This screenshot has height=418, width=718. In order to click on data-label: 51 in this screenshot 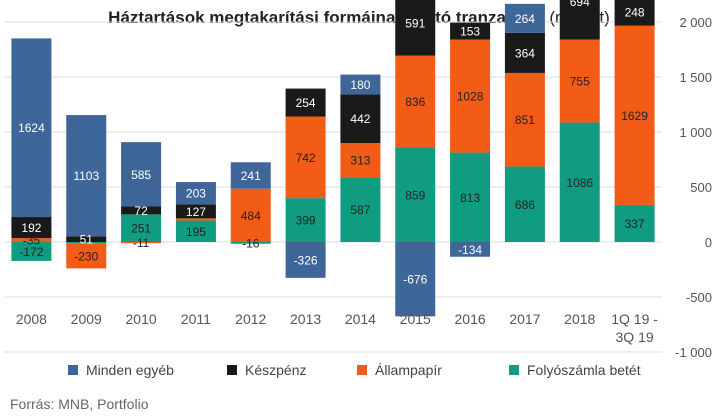, I will do `click(87, 240)`.